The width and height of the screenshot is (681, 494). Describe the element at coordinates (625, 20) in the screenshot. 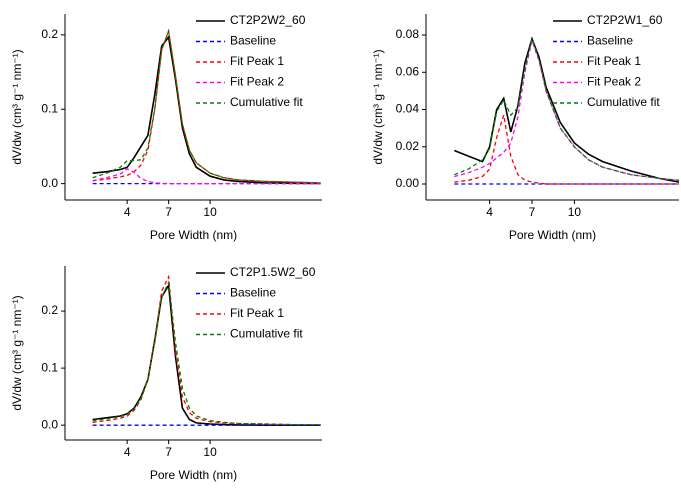

I see `legend-label: CT2P2W1_60` at that location.